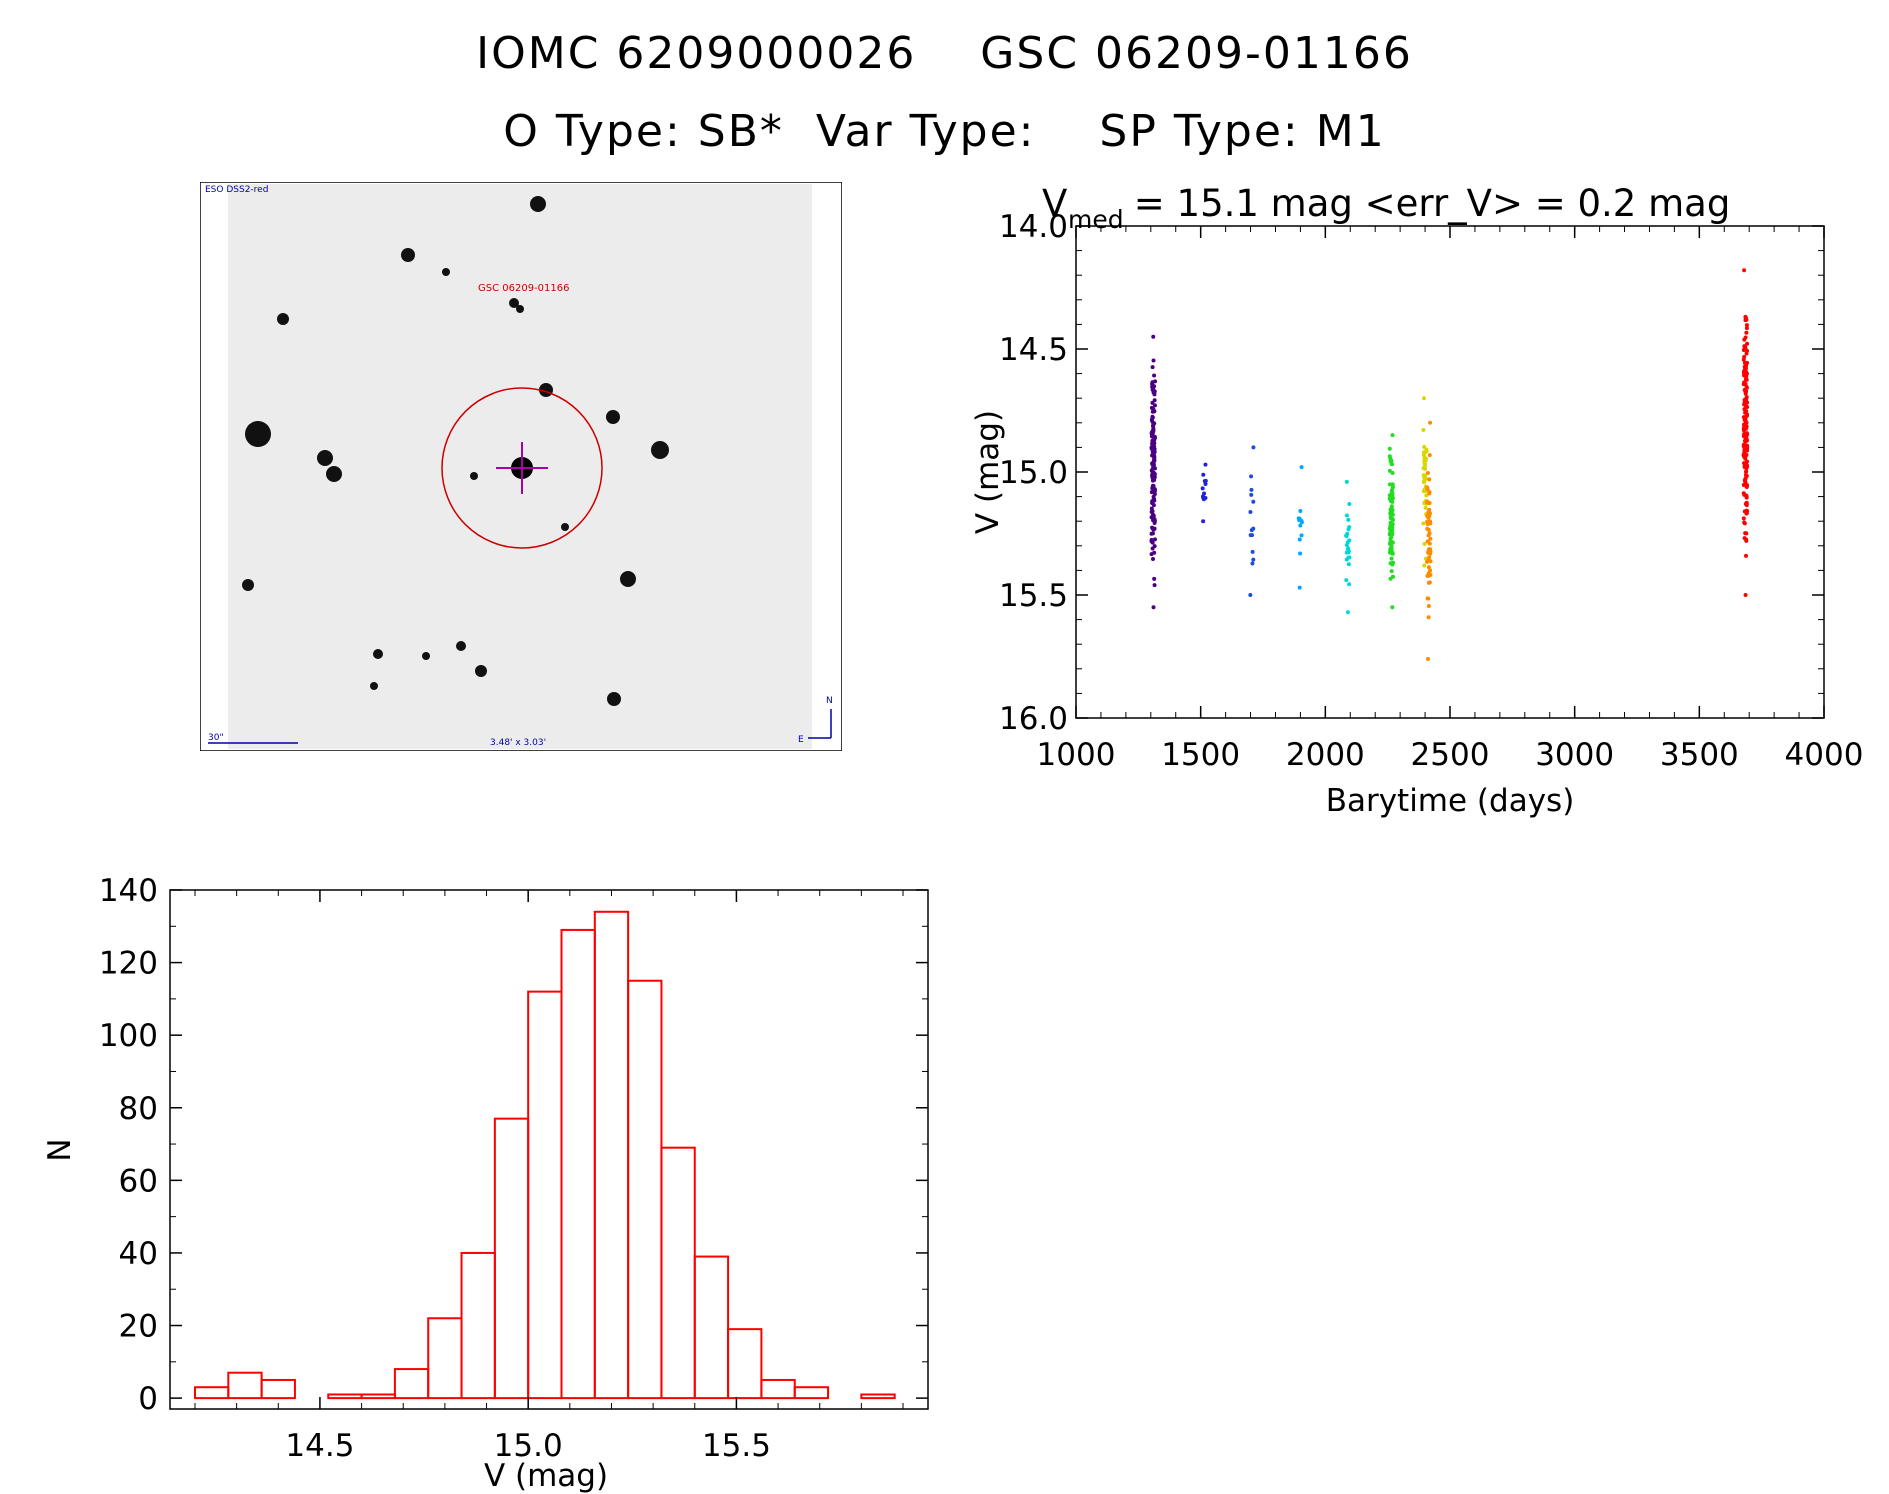 The height and width of the screenshot is (1494, 1889). I want to click on header-title: IOMC 6209000026 GSC 06209-01166, so click(944, 53).